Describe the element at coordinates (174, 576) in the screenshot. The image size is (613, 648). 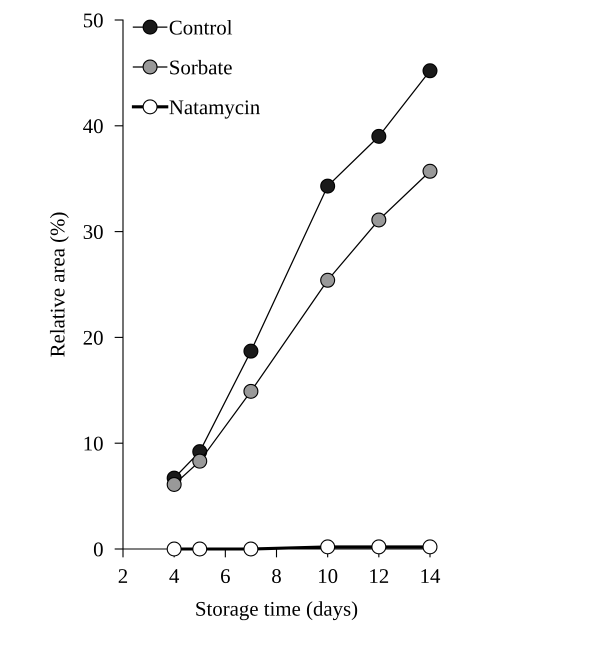
I see `x-tick-label: 4` at that location.